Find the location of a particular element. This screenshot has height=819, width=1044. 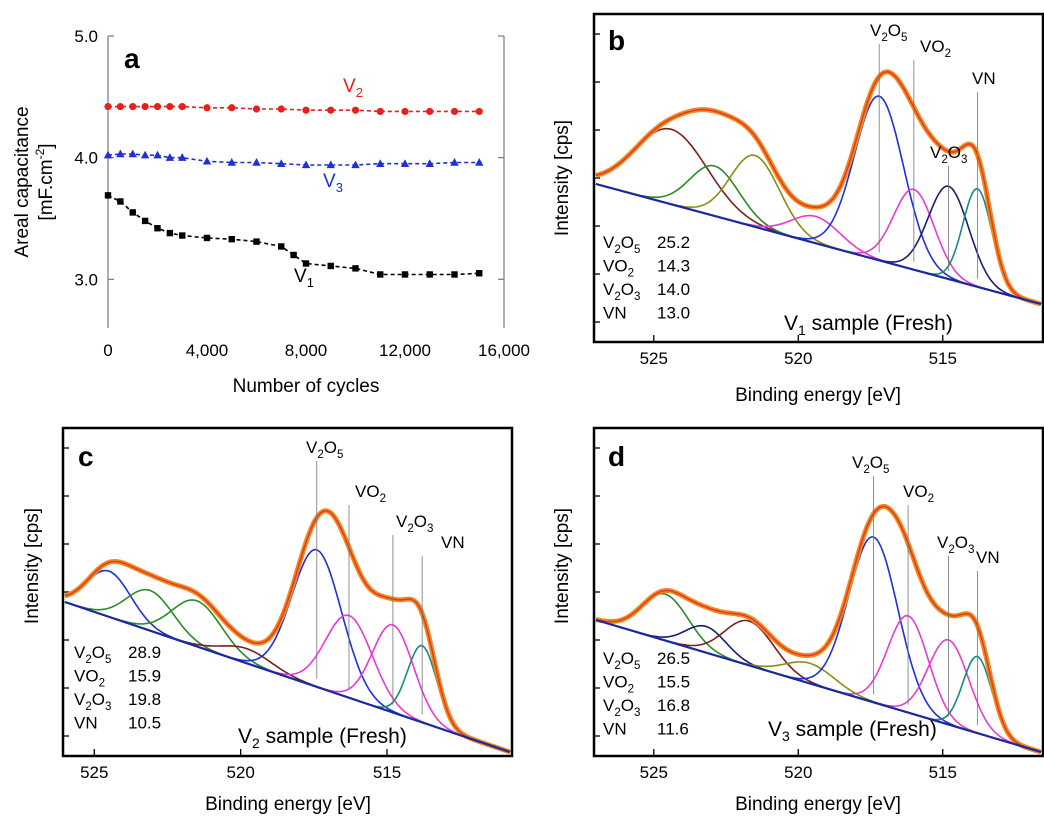

table-value: 15.5 is located at coordinates (673, 682).